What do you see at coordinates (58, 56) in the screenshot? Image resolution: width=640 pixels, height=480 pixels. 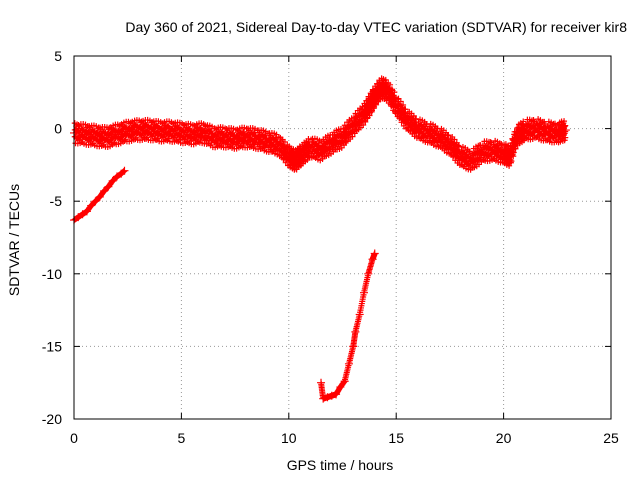 I see `y-tick-label: 5` at bounding box center [58, 56].